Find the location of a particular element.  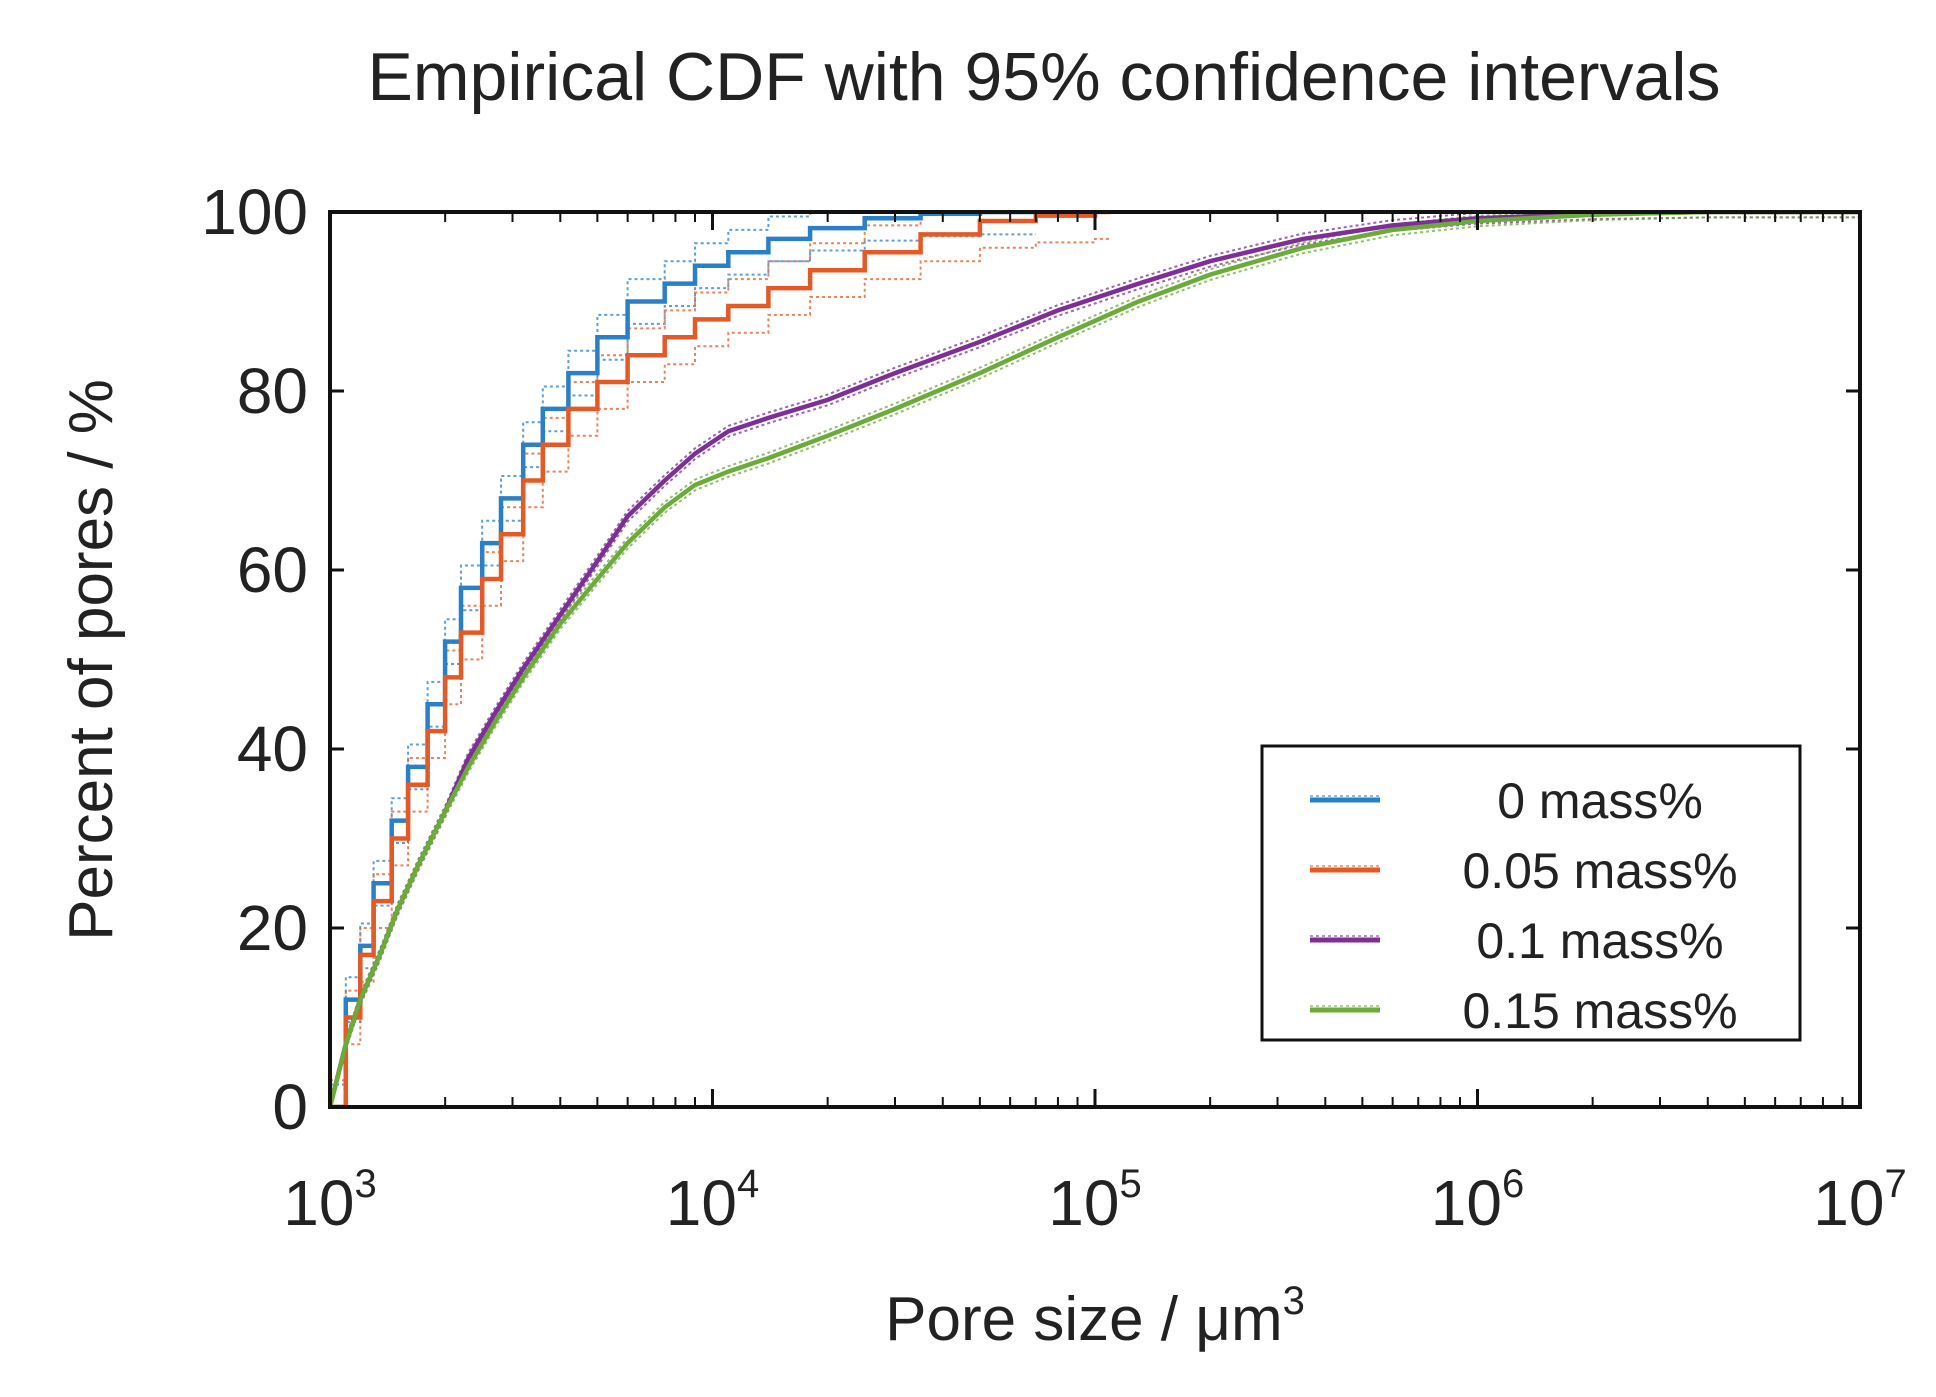

x-tick-label: 10⁵ is located at coordinates (1094, 1200).